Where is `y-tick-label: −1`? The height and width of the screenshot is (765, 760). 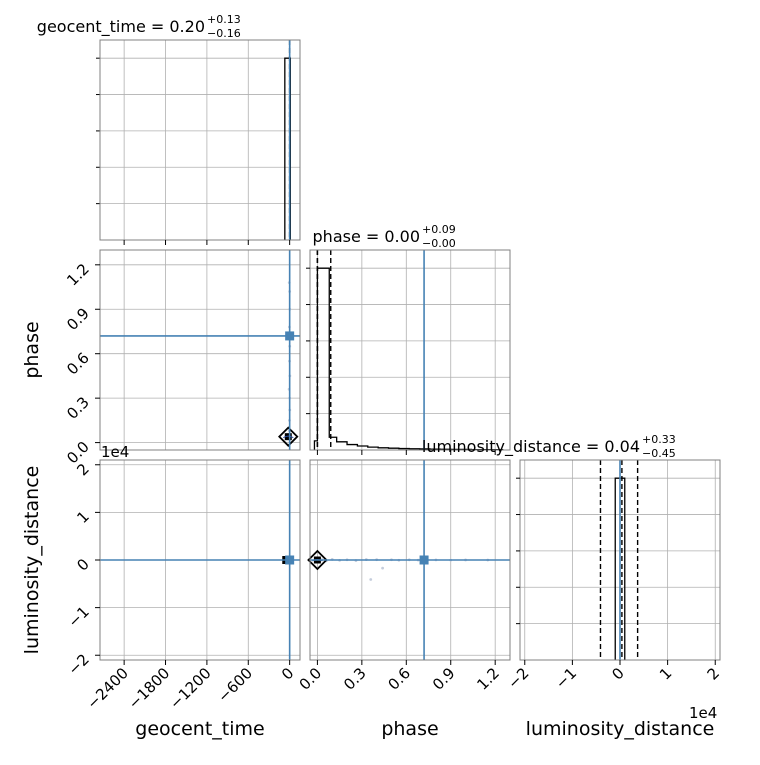
y-tick-label: −1 is located at coordinates (78, 617).